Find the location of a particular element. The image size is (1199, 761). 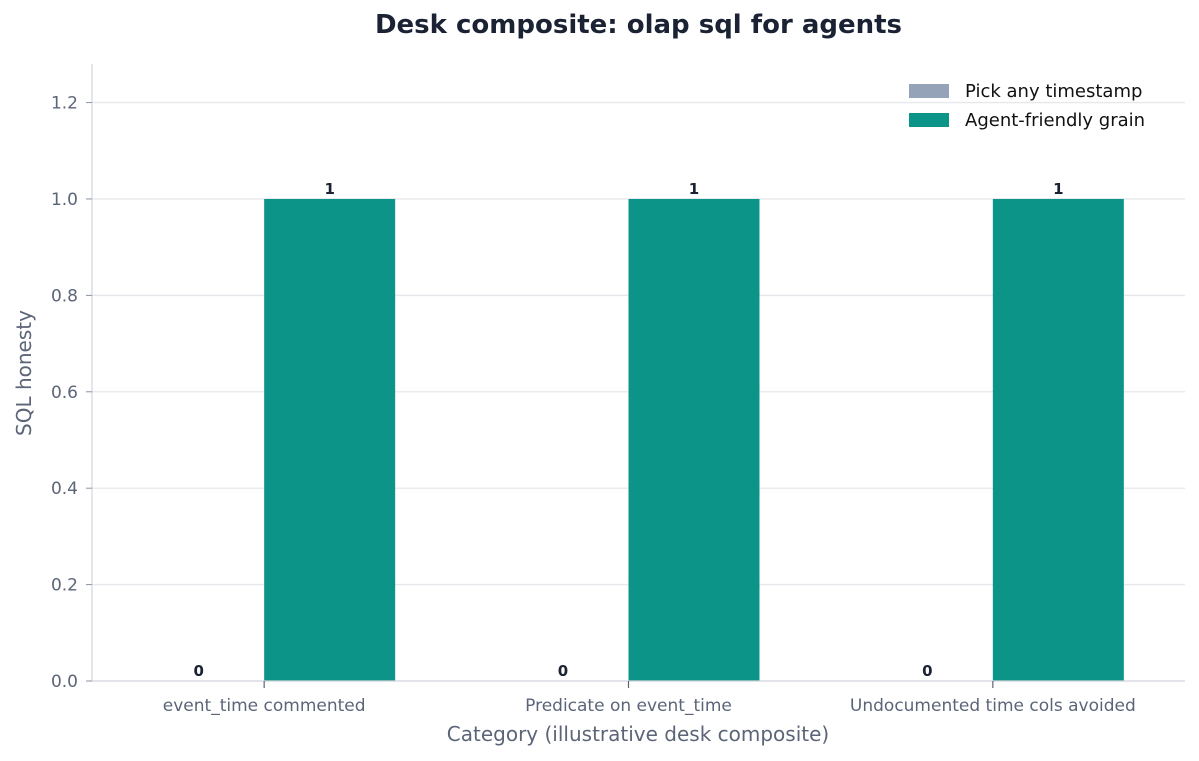

x-axis-title: Category (illustrative desk composite) is located at coordinates (638, 734).